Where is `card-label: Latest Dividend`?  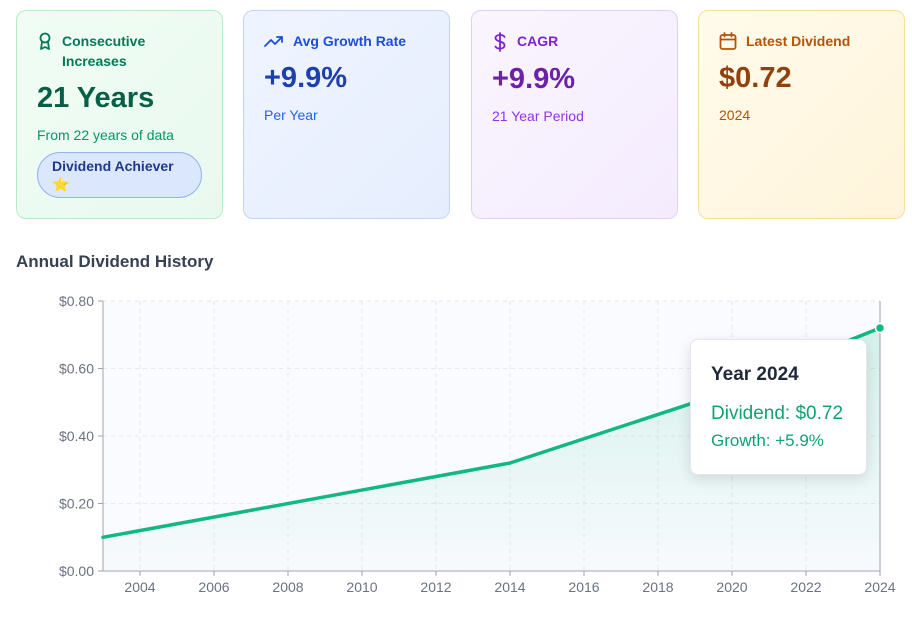 card-label: Latest Dividend is located at coordinates (798, 41).